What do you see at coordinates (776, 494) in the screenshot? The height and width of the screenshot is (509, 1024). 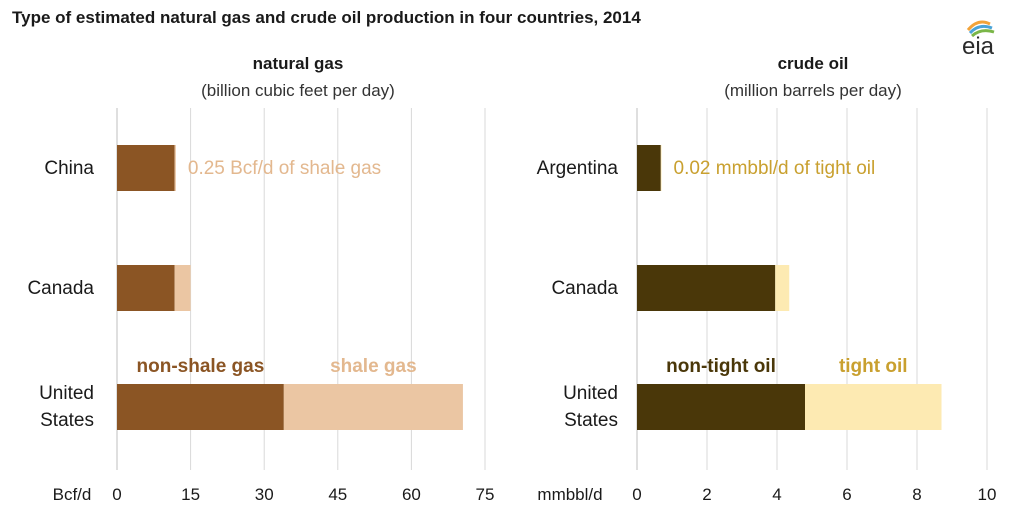 I see `crude-oil-tick-label: 4` at bounding box center [776, 494].